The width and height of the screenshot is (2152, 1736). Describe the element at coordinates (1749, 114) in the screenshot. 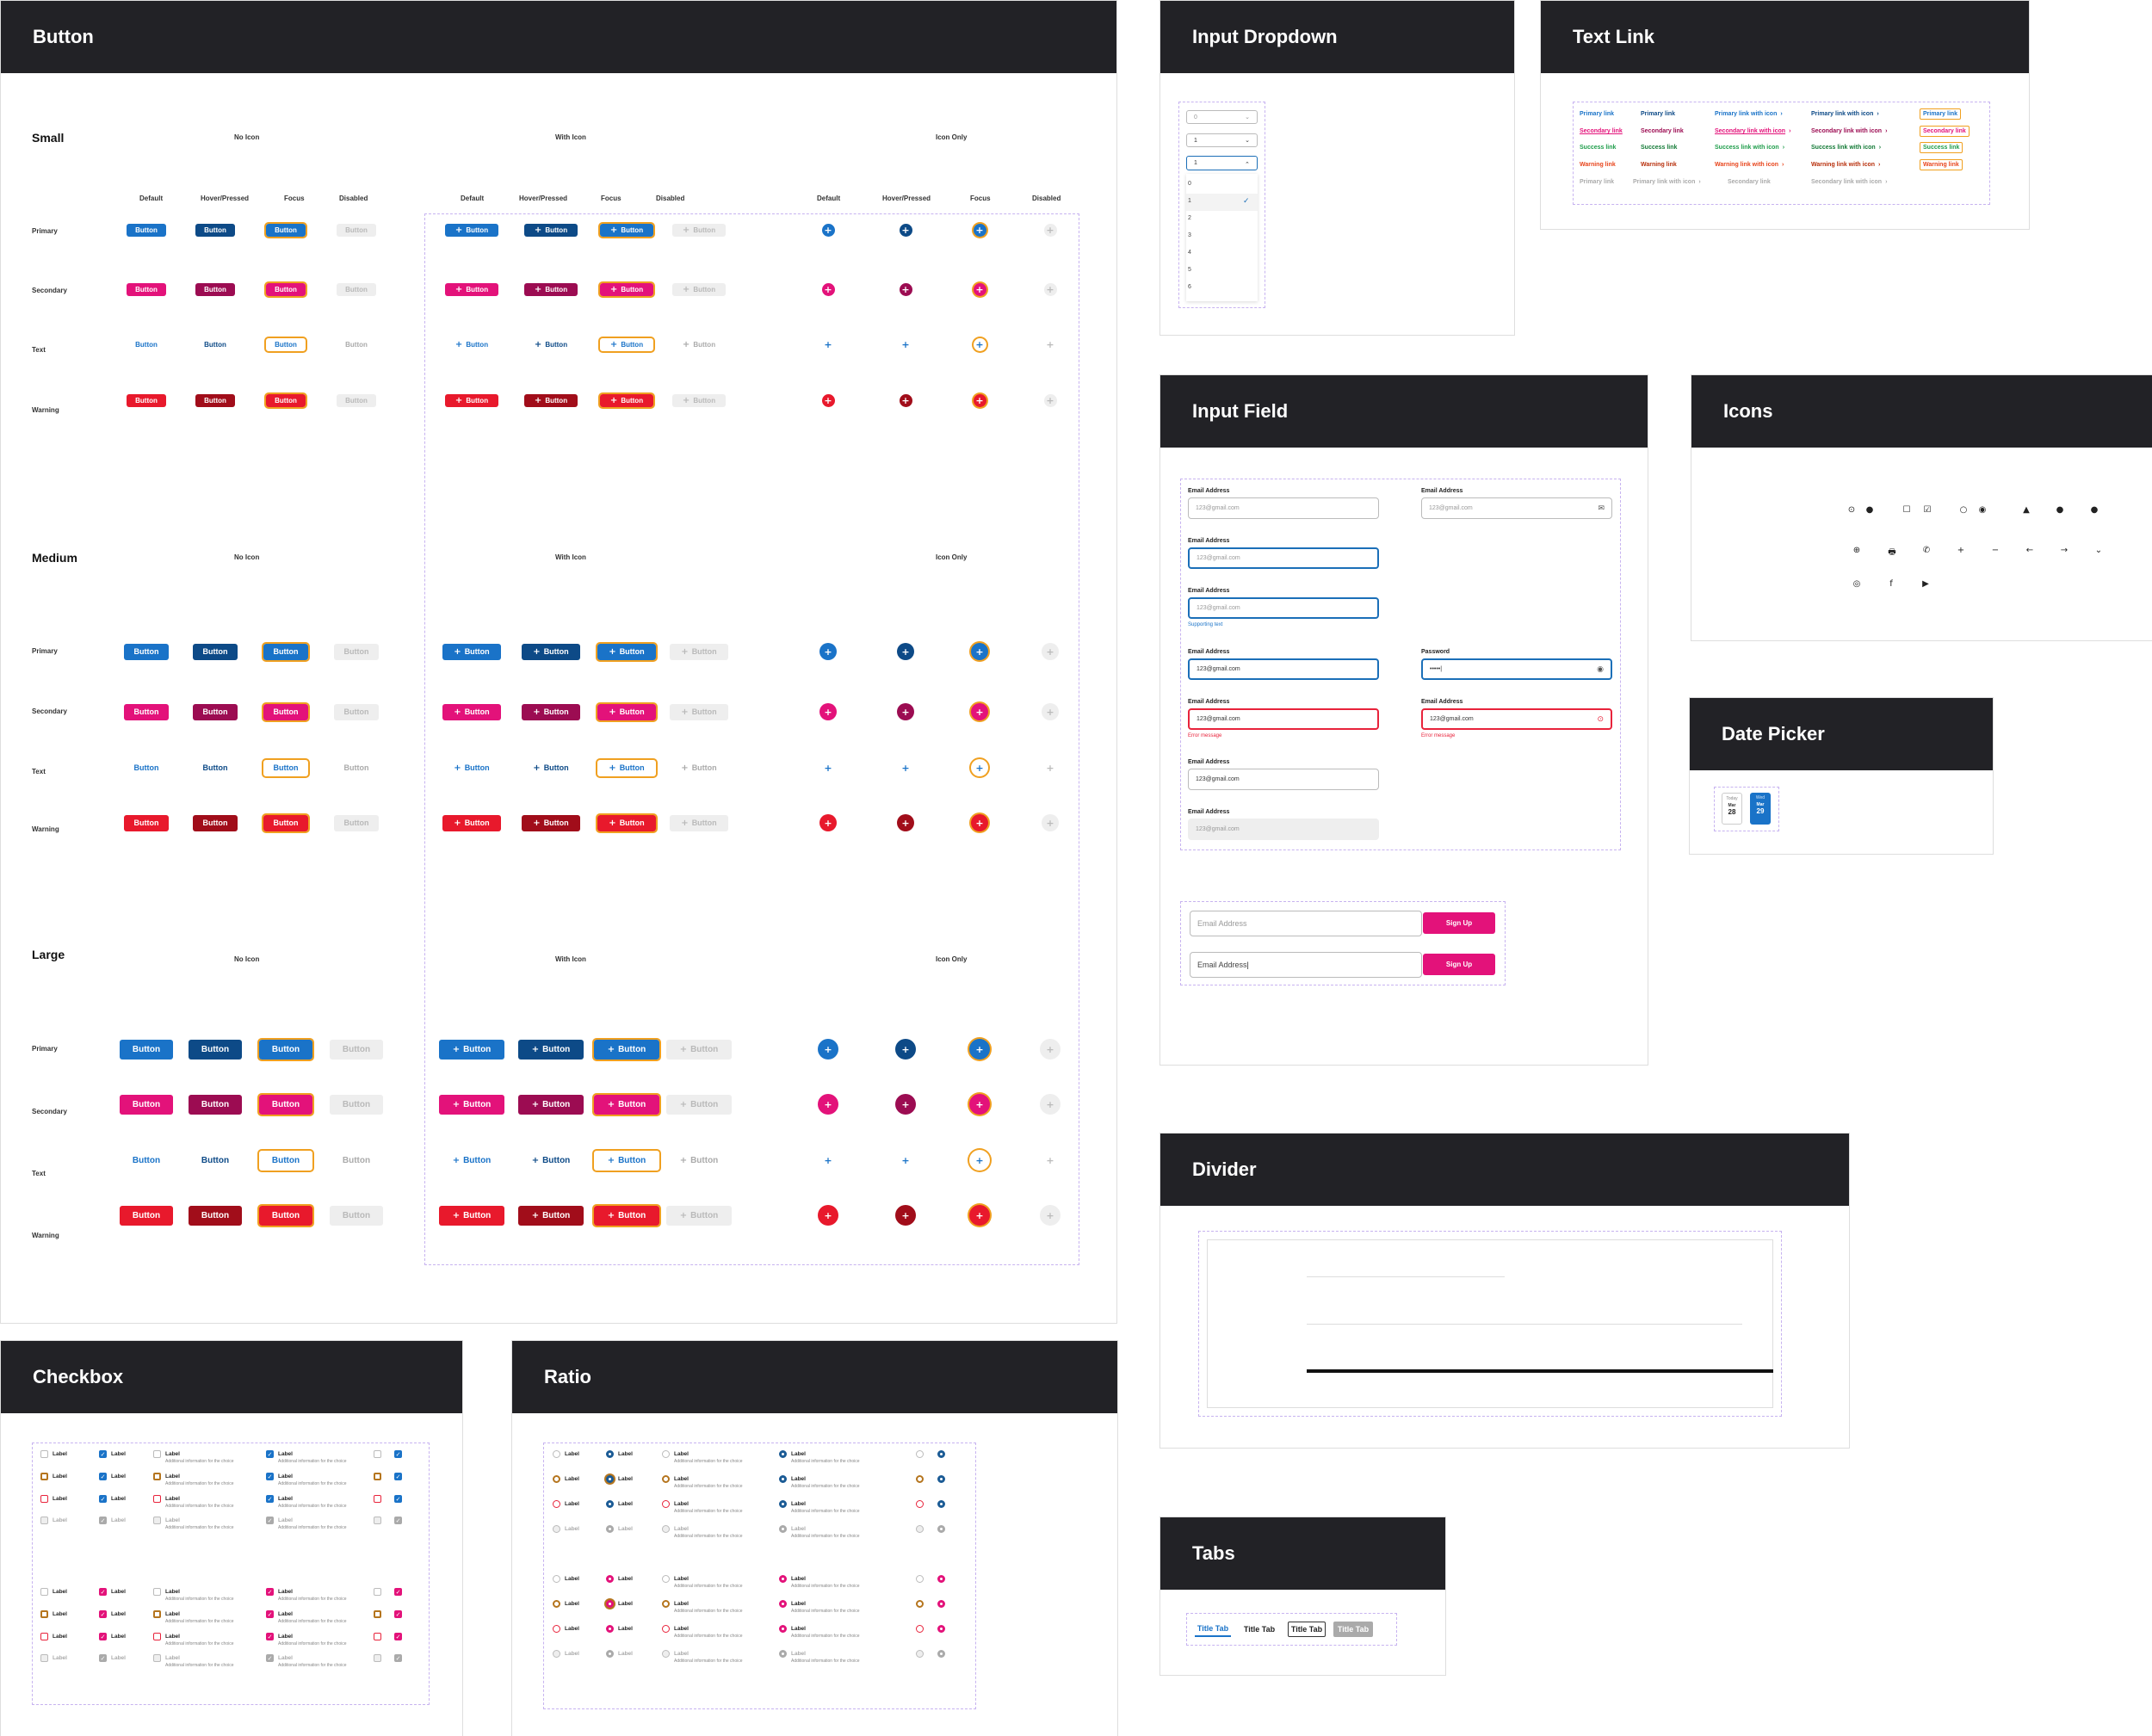

I see `text-link-primary-with-icon: Primary link with icon ›` at that location.